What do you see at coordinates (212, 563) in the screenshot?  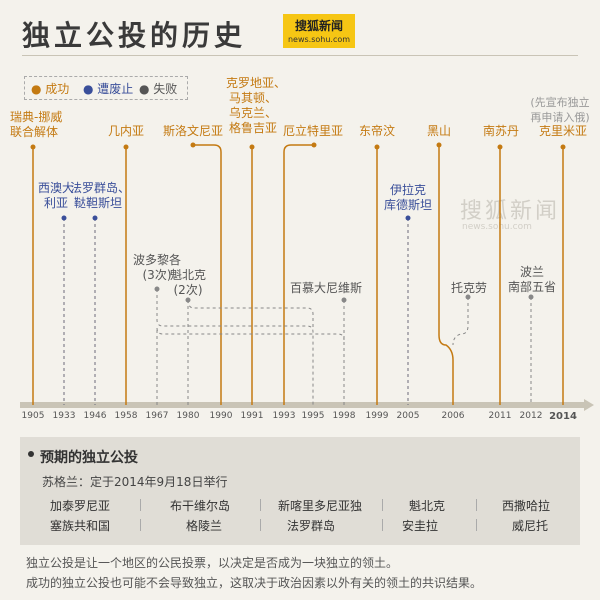 I see `footnote-1: 独立公投是让一个地区的公民投票，以决定是否成为一块独立的领土。` at bounding box center [212, 563].